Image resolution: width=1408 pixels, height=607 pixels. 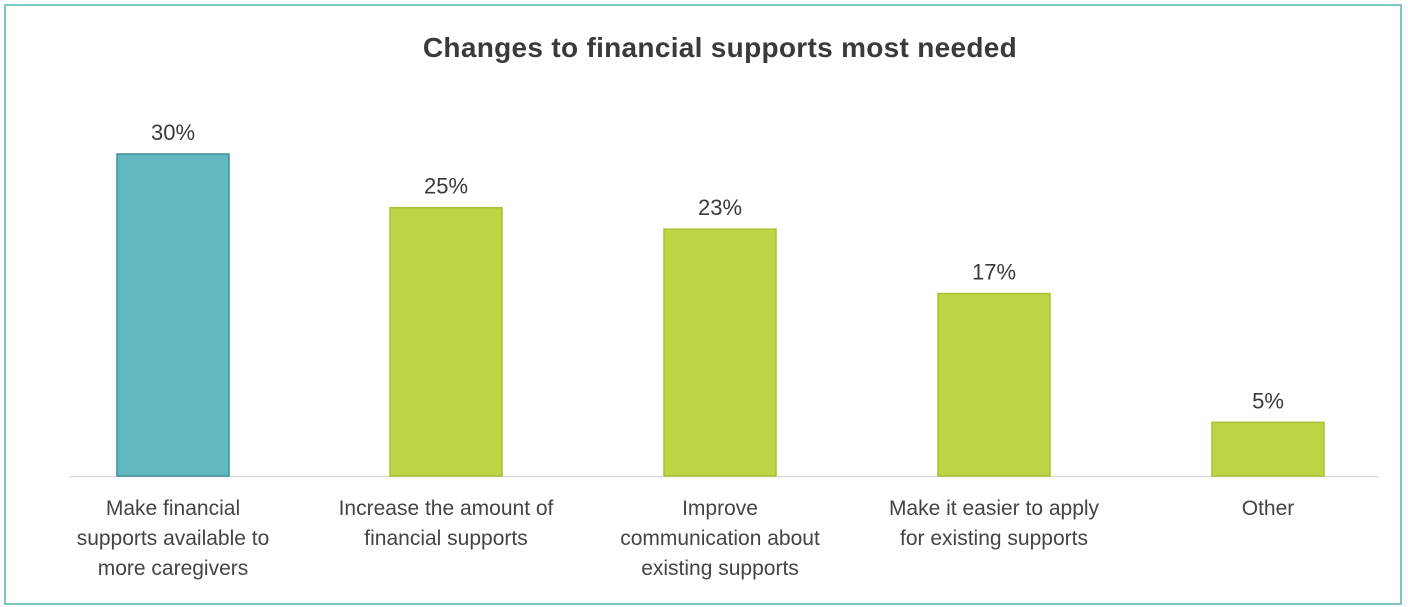 I want to click on category-label-line: communication about, so click(x=720, y=538).